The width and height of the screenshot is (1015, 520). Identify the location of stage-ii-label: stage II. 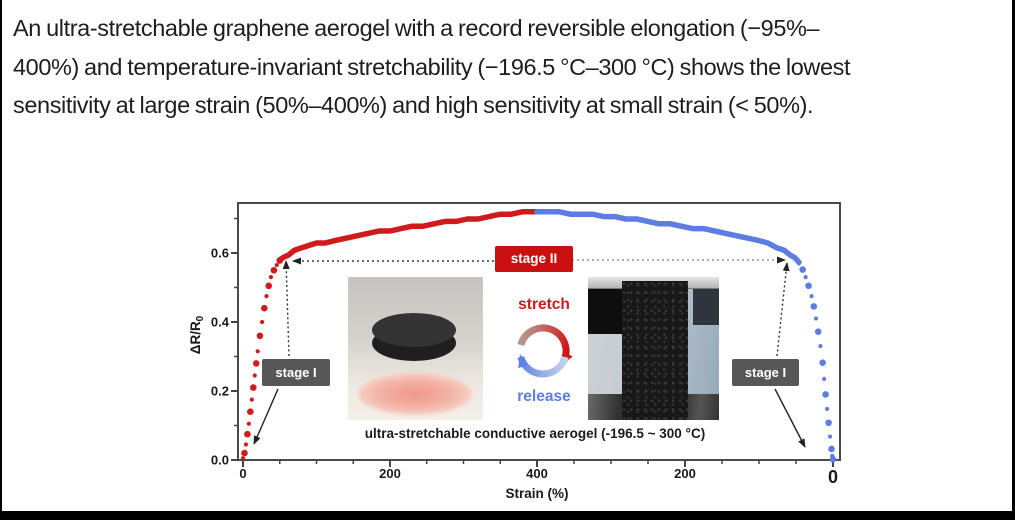
(534, 259).